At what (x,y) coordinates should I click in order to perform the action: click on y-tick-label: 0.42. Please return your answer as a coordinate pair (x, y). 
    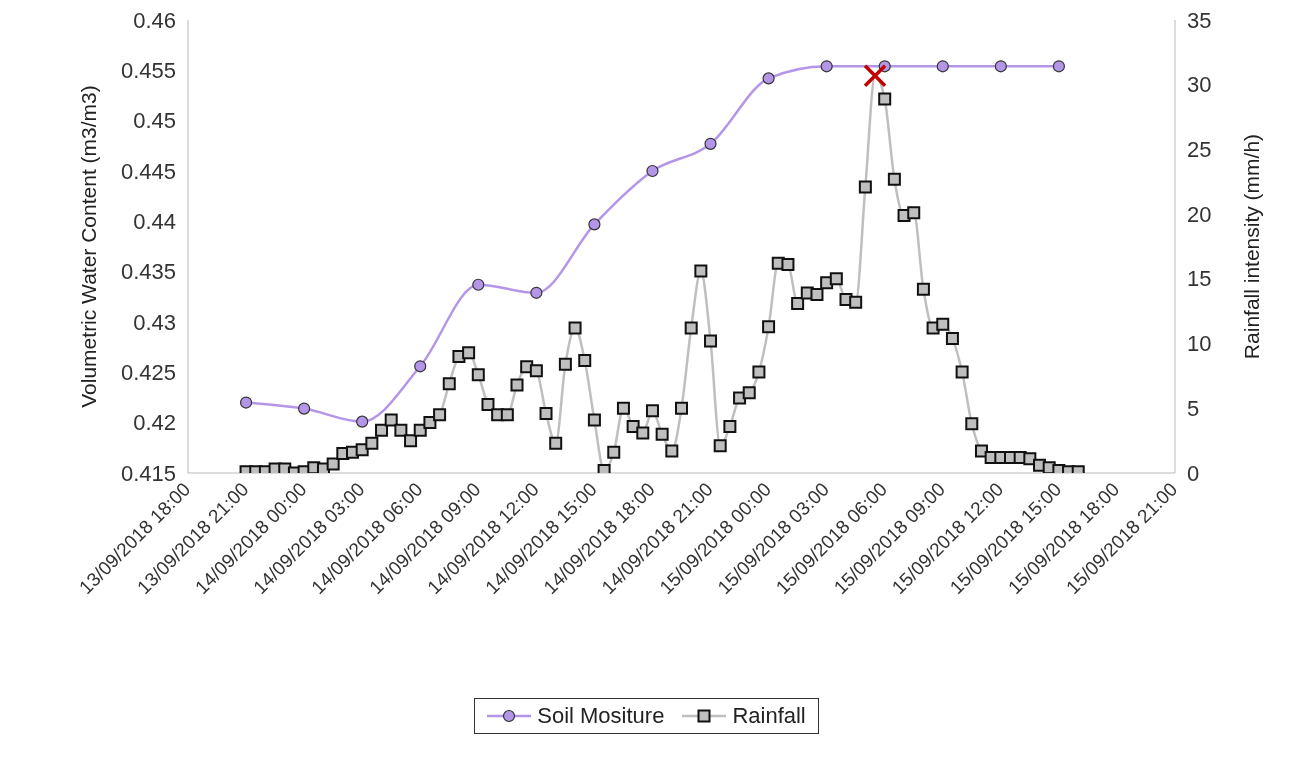
    Looking at the image, I should click on (154, 423).